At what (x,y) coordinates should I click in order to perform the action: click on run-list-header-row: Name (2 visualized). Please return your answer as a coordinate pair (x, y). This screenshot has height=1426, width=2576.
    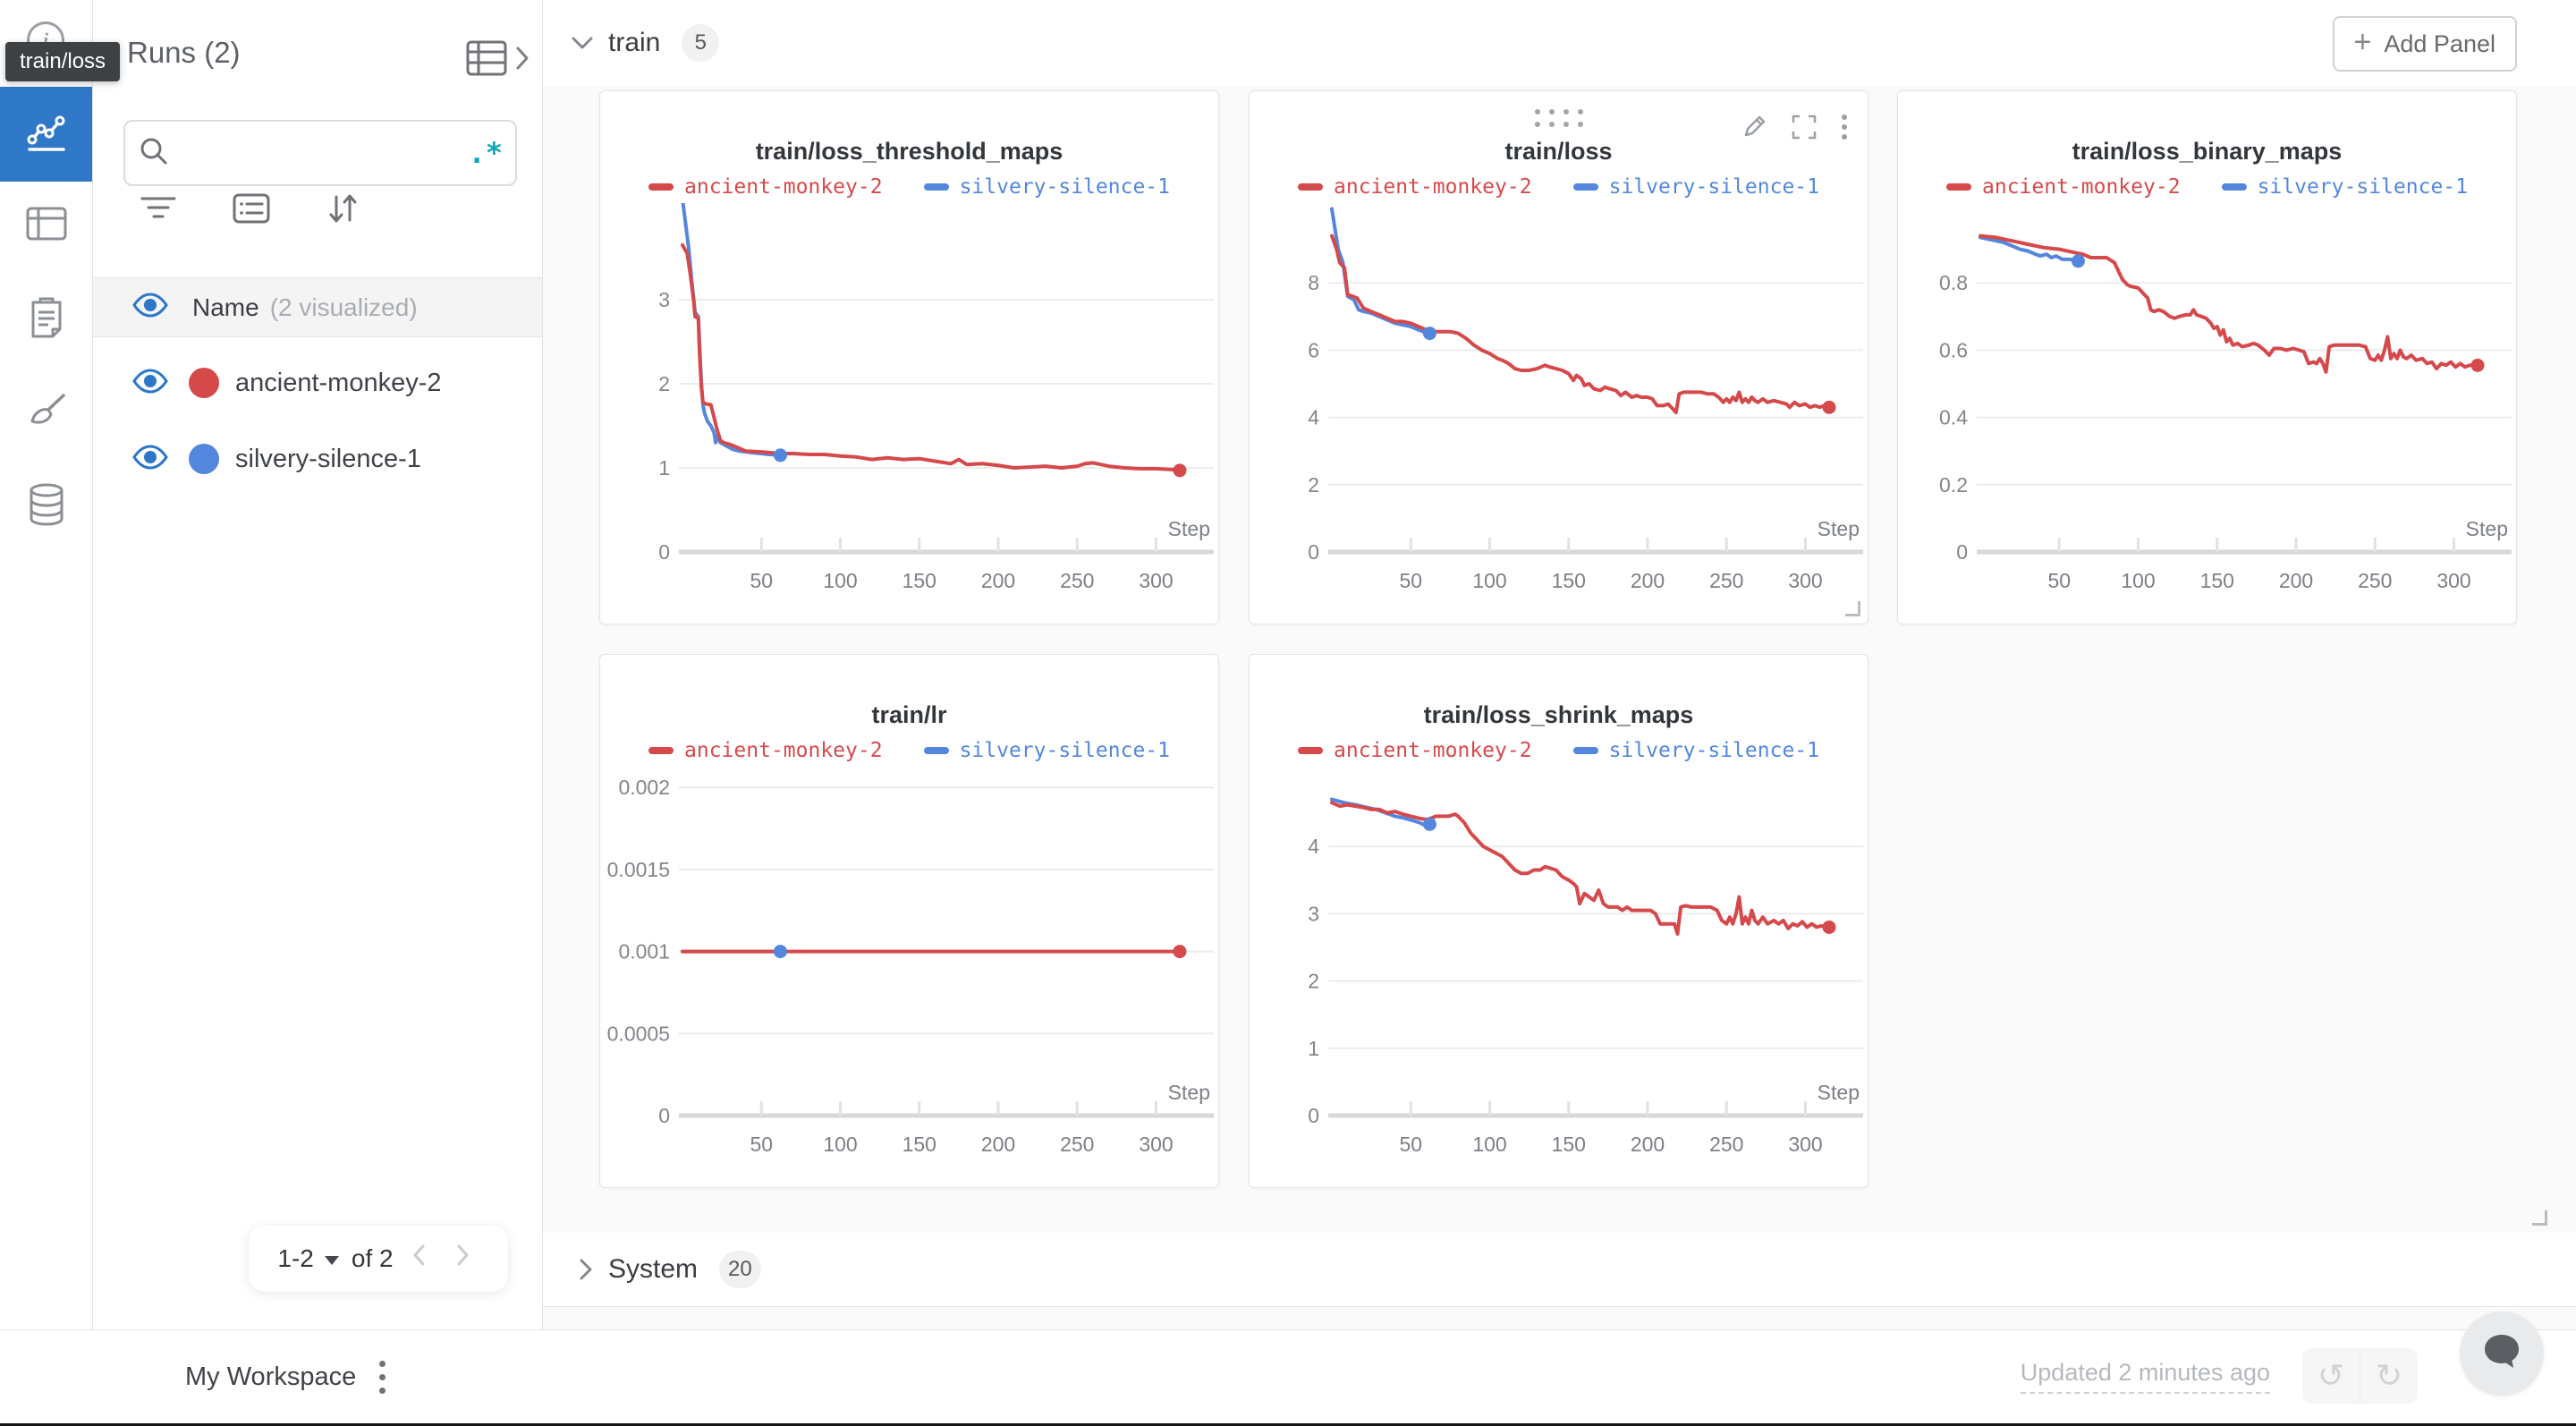
    Looking at the image, I should click on (317, 307).